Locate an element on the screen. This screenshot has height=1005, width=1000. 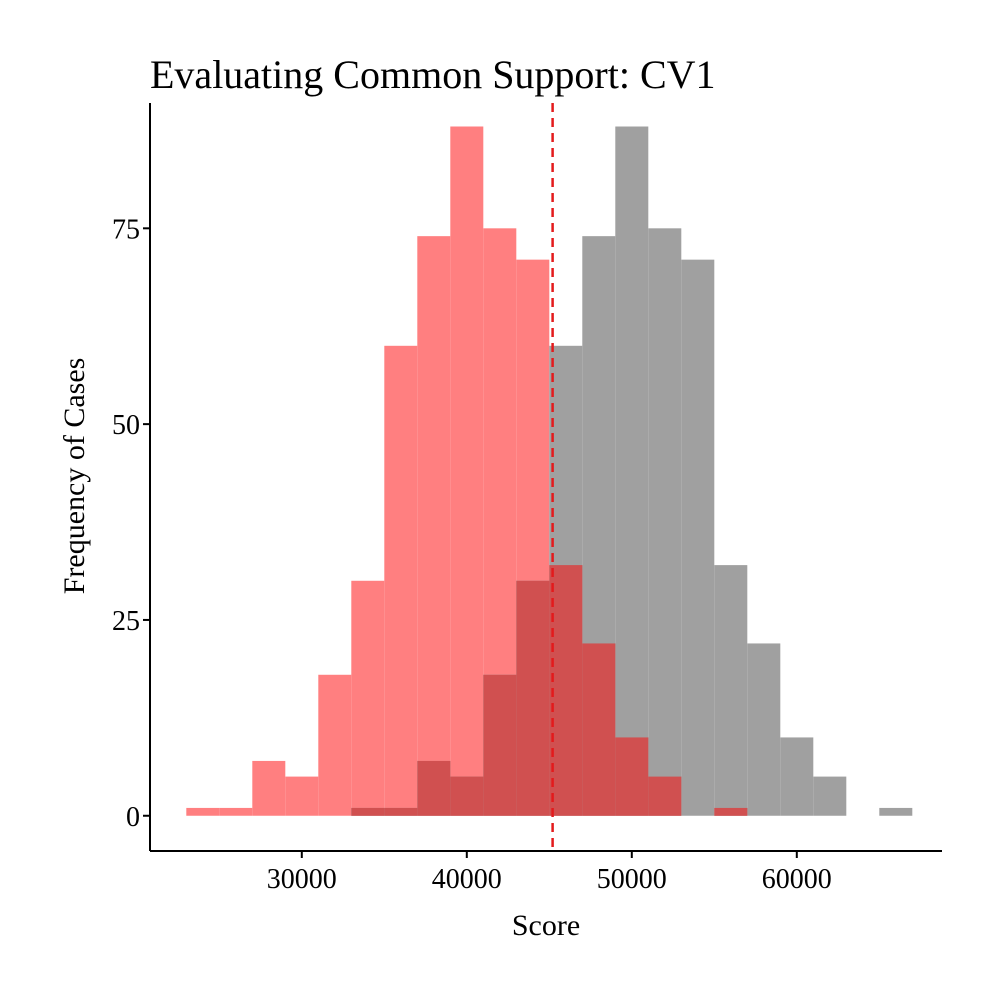
x-tick-label-50000: 50000 is located at coordinates (632, 879).